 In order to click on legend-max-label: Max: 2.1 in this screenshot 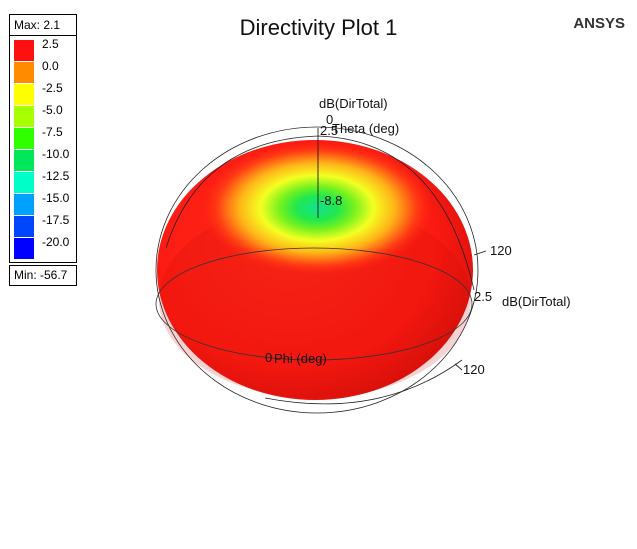, I will do `click(43, 25)`.